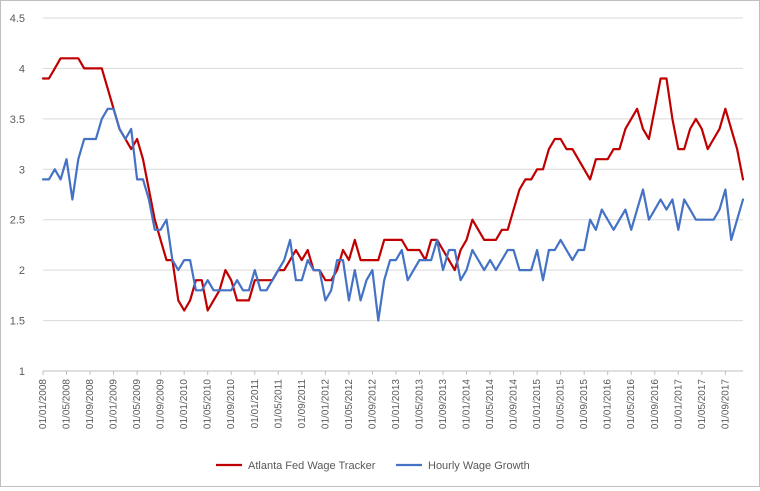 This screenshot has height=491, width=760. Describe the element at coordinates (514, 404) in the screenshot. I see `x-tick-label: 01/09/2014` at that location.